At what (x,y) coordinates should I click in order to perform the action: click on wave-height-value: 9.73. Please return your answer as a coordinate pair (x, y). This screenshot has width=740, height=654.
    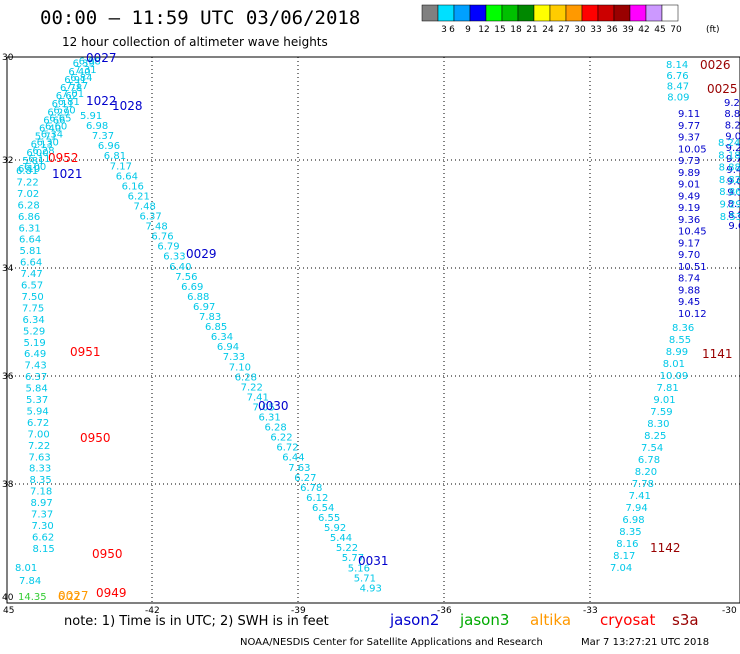
    Looking at the image, I should click on (689, 161).